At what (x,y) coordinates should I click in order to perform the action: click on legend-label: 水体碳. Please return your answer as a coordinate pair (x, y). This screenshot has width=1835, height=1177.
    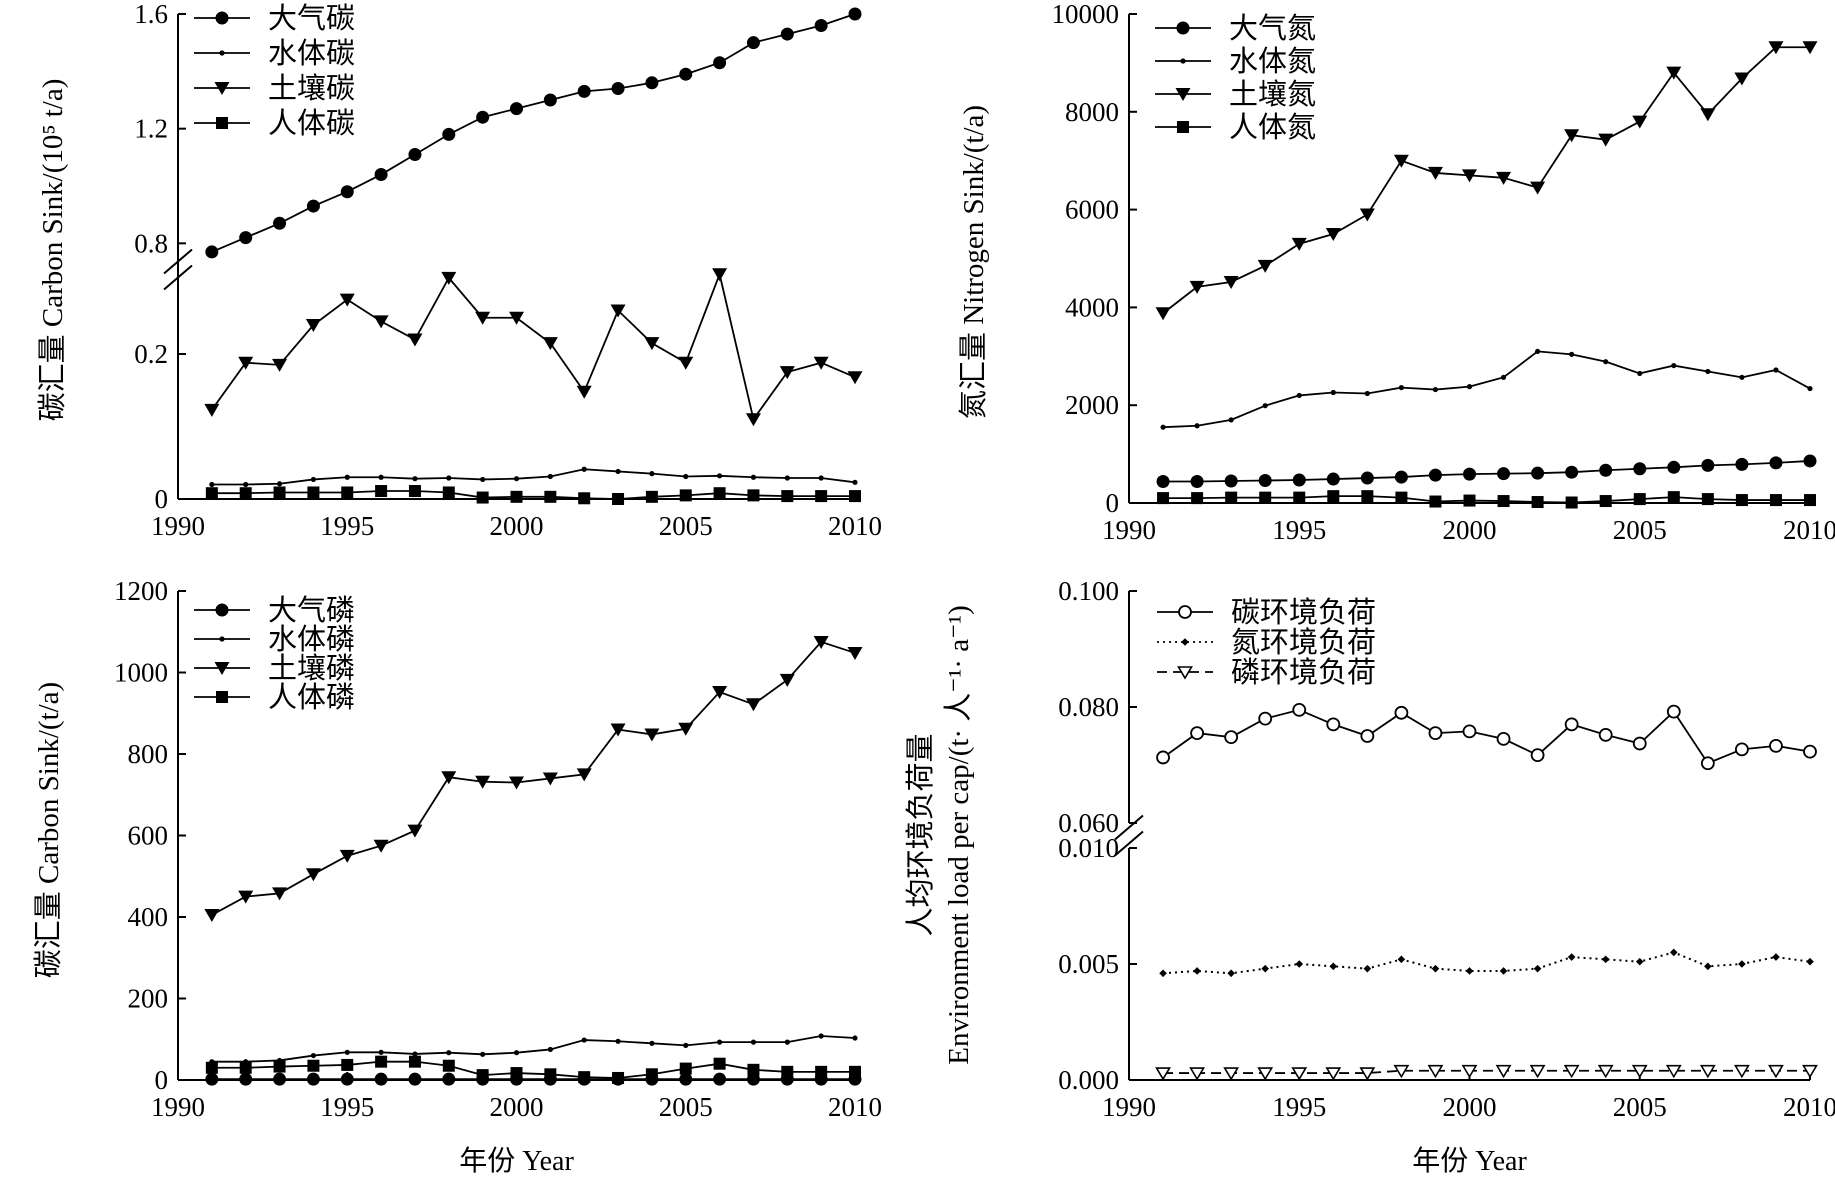
    Looking at the image, I should click on (311, 53).